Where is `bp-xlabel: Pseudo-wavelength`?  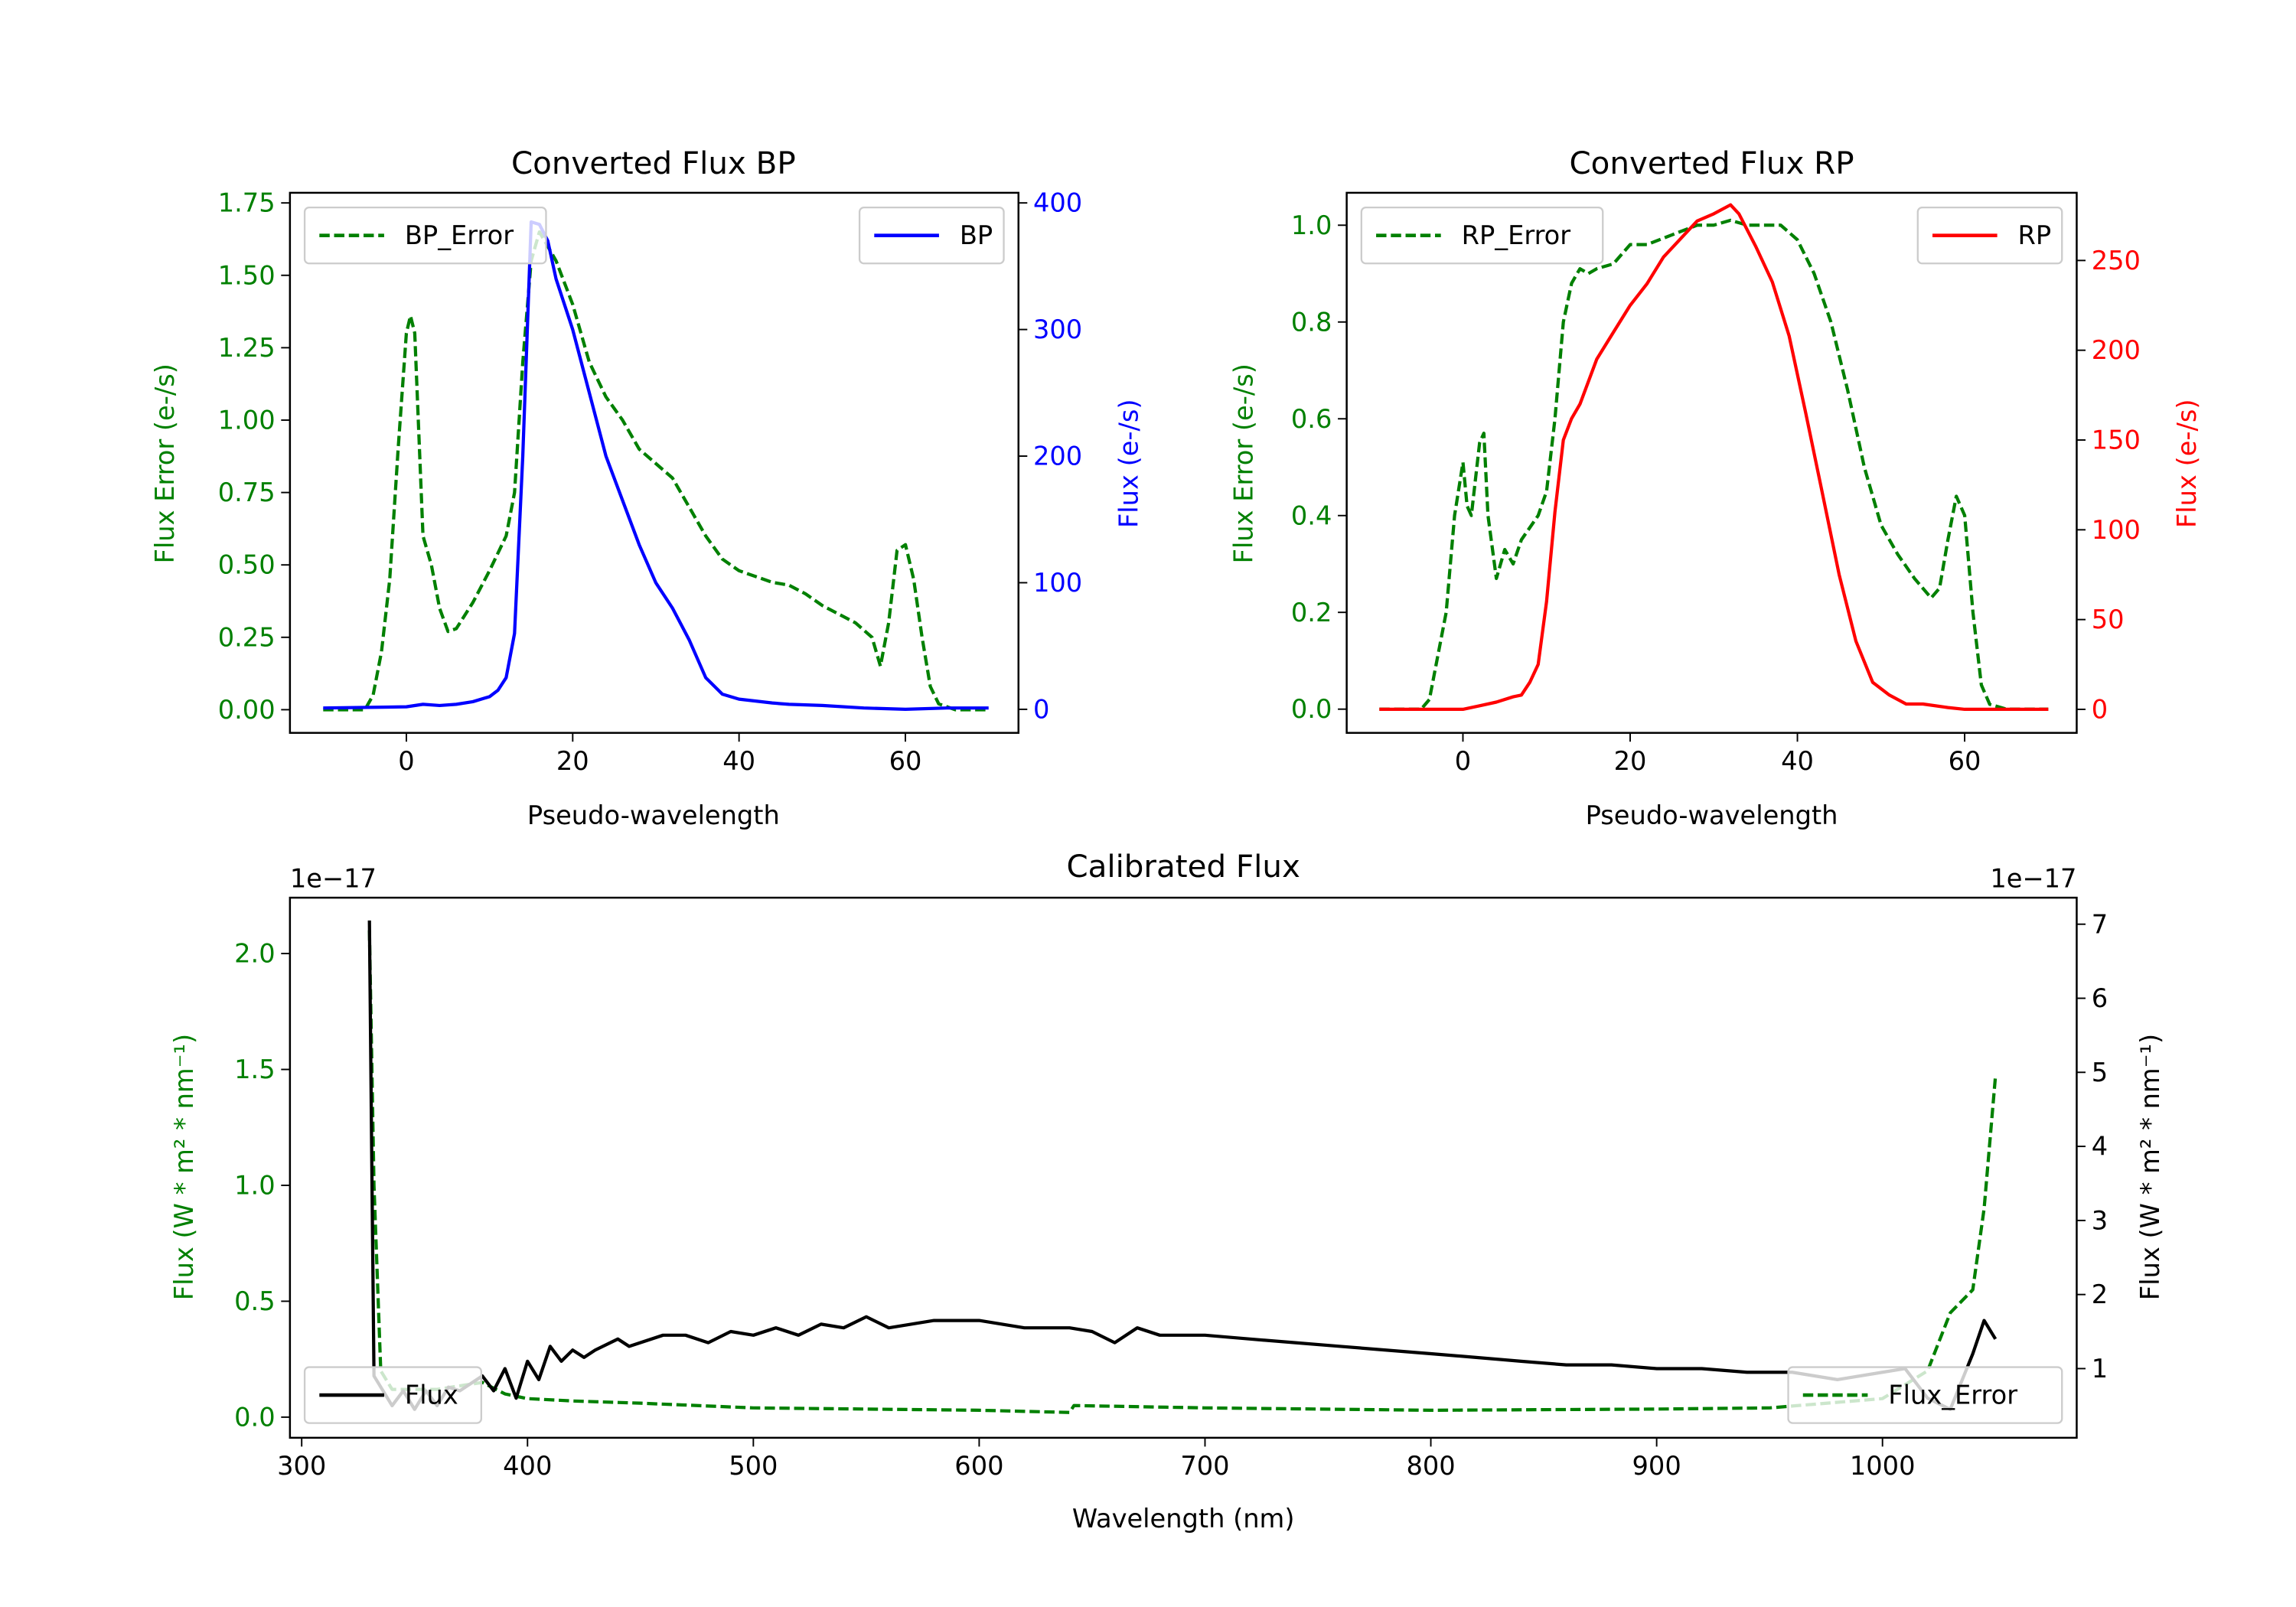
bp-xlabel: Pseudo-wavelength is located at coordinates (653, 815).